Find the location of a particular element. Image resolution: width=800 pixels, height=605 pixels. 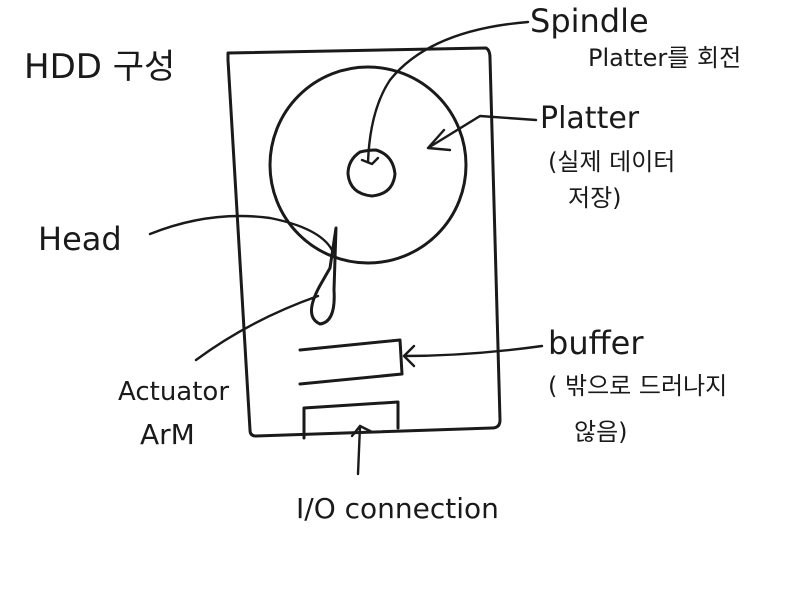

platter-disk is located at coordinates (368, 165).